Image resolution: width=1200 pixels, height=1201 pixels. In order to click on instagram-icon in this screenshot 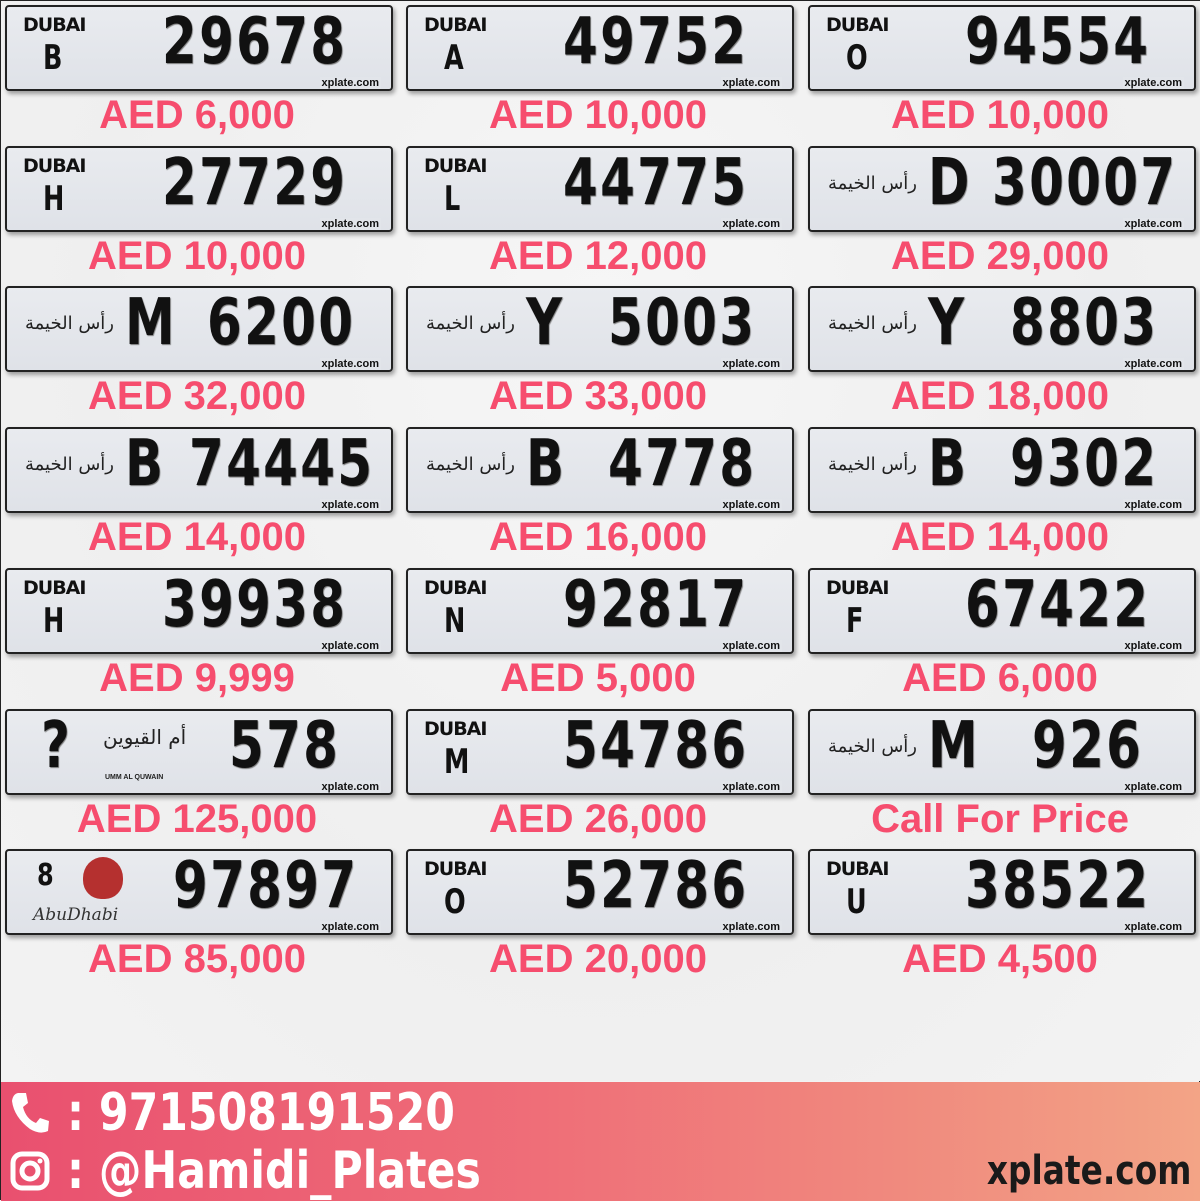, I will do `click(30, 1171)`.